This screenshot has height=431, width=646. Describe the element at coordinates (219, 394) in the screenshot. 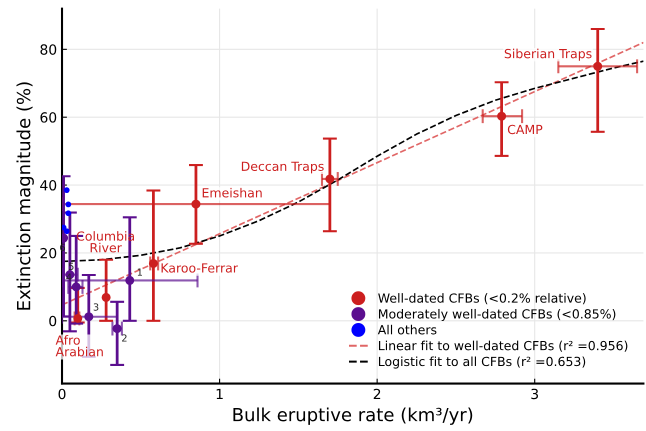

I see `x-tick-label: 1` at that location.